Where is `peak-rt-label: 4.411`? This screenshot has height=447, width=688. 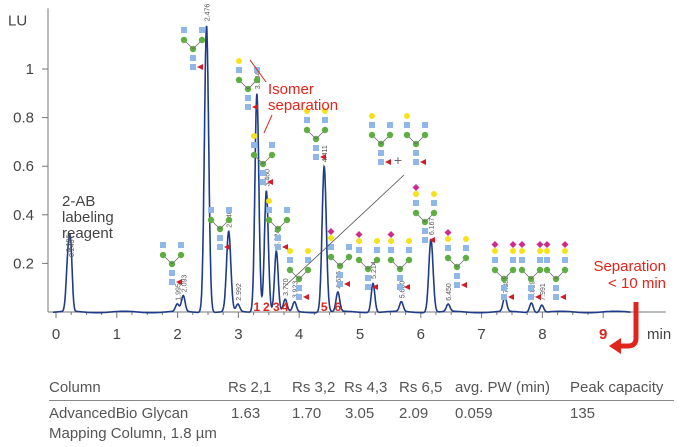
peak-rt-label: 4.411 is located at coordinates (325, 153).